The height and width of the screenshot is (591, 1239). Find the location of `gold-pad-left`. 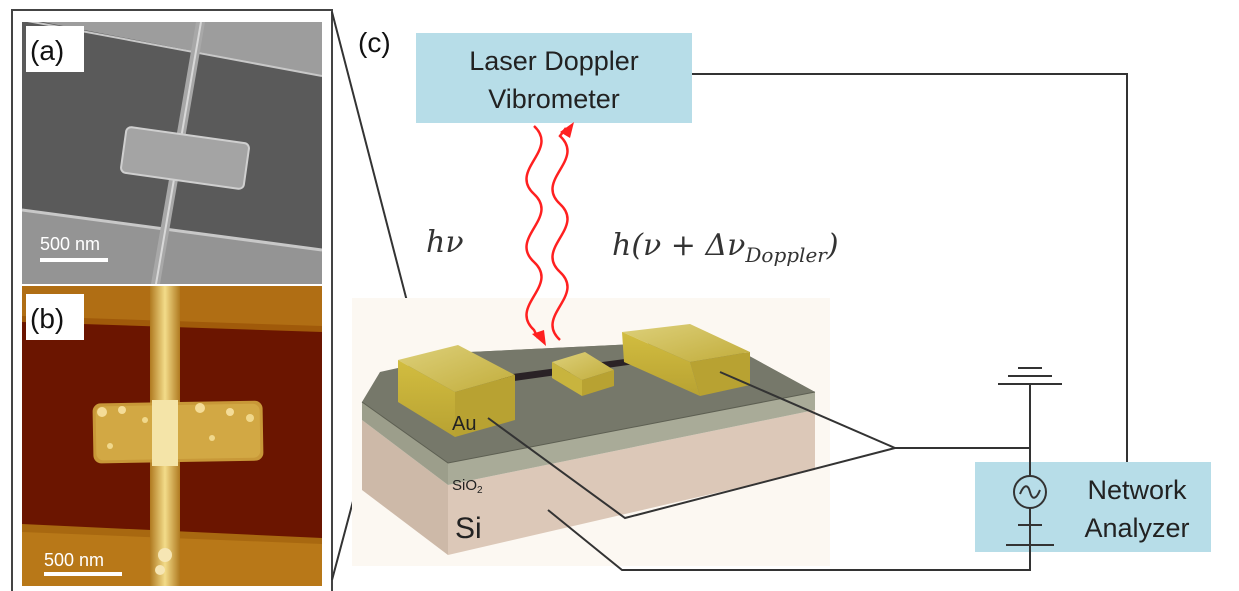

gold-pad-left is located at coordinates (456, 391).